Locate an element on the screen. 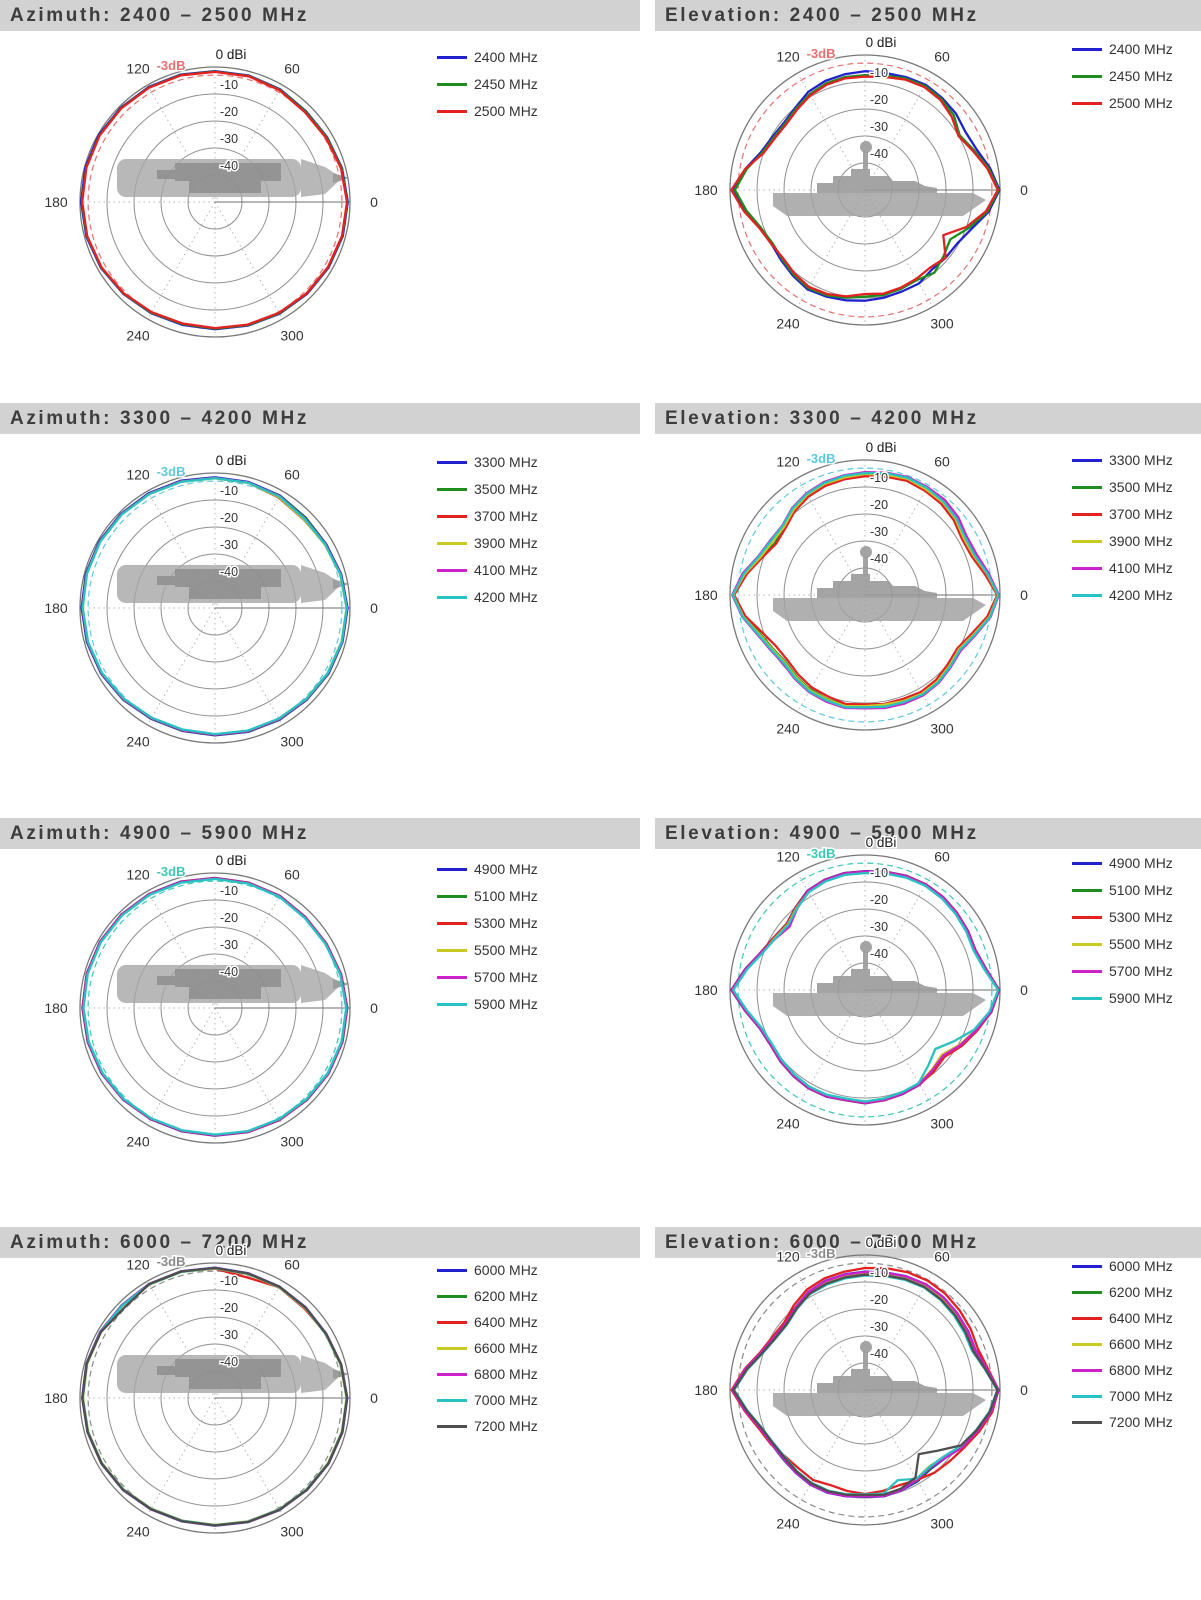 The width and height of the screenshot is (1201, 1600). legend-item: 4200 MHz is located at coordinates (529, 597).